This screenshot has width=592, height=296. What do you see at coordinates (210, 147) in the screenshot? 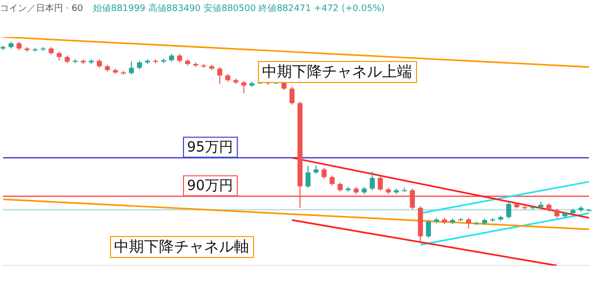
I see `ref-line-label: 95万円` at bounding box center [210, 147].